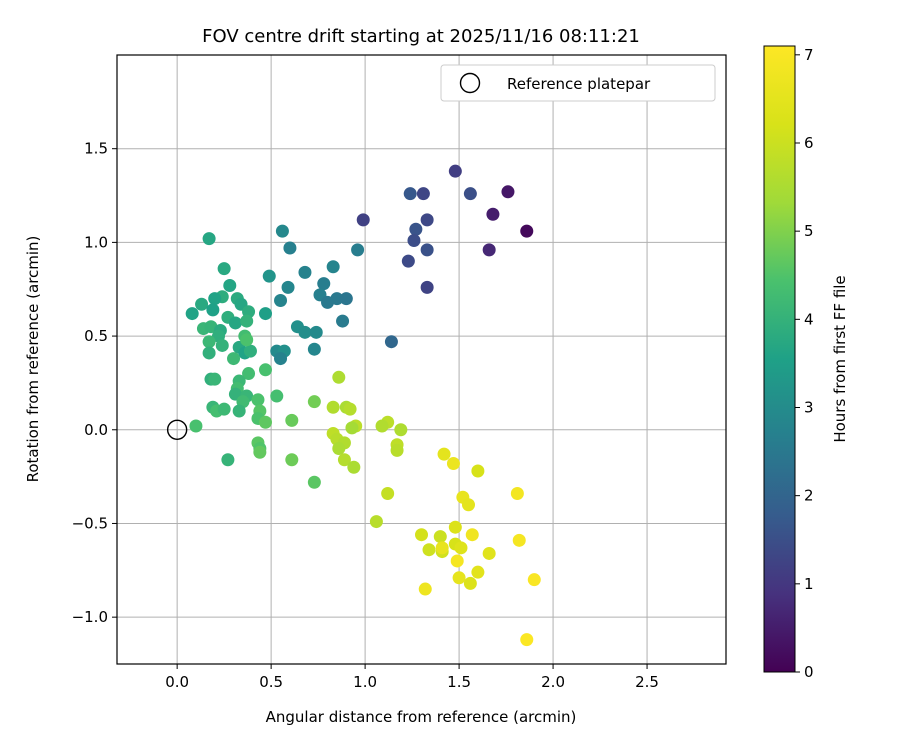  I want to click on x-tick-label: 2.0, so click(553, 682).